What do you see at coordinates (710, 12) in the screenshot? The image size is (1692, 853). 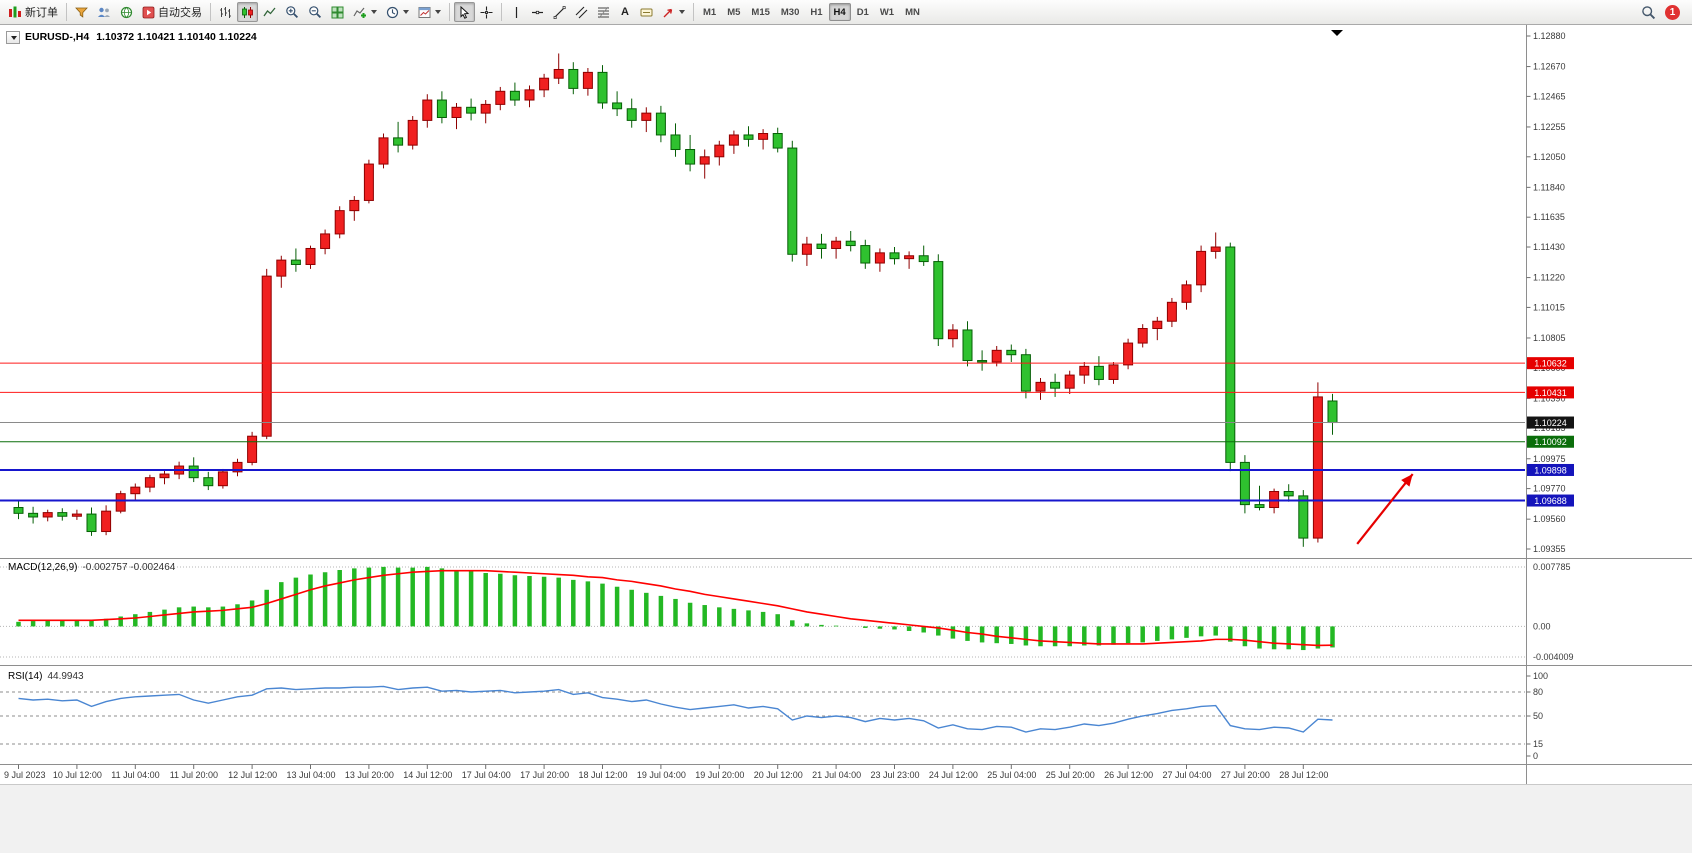 I see `timeframe-m1-button: M1` at bounding box center [710, 12].